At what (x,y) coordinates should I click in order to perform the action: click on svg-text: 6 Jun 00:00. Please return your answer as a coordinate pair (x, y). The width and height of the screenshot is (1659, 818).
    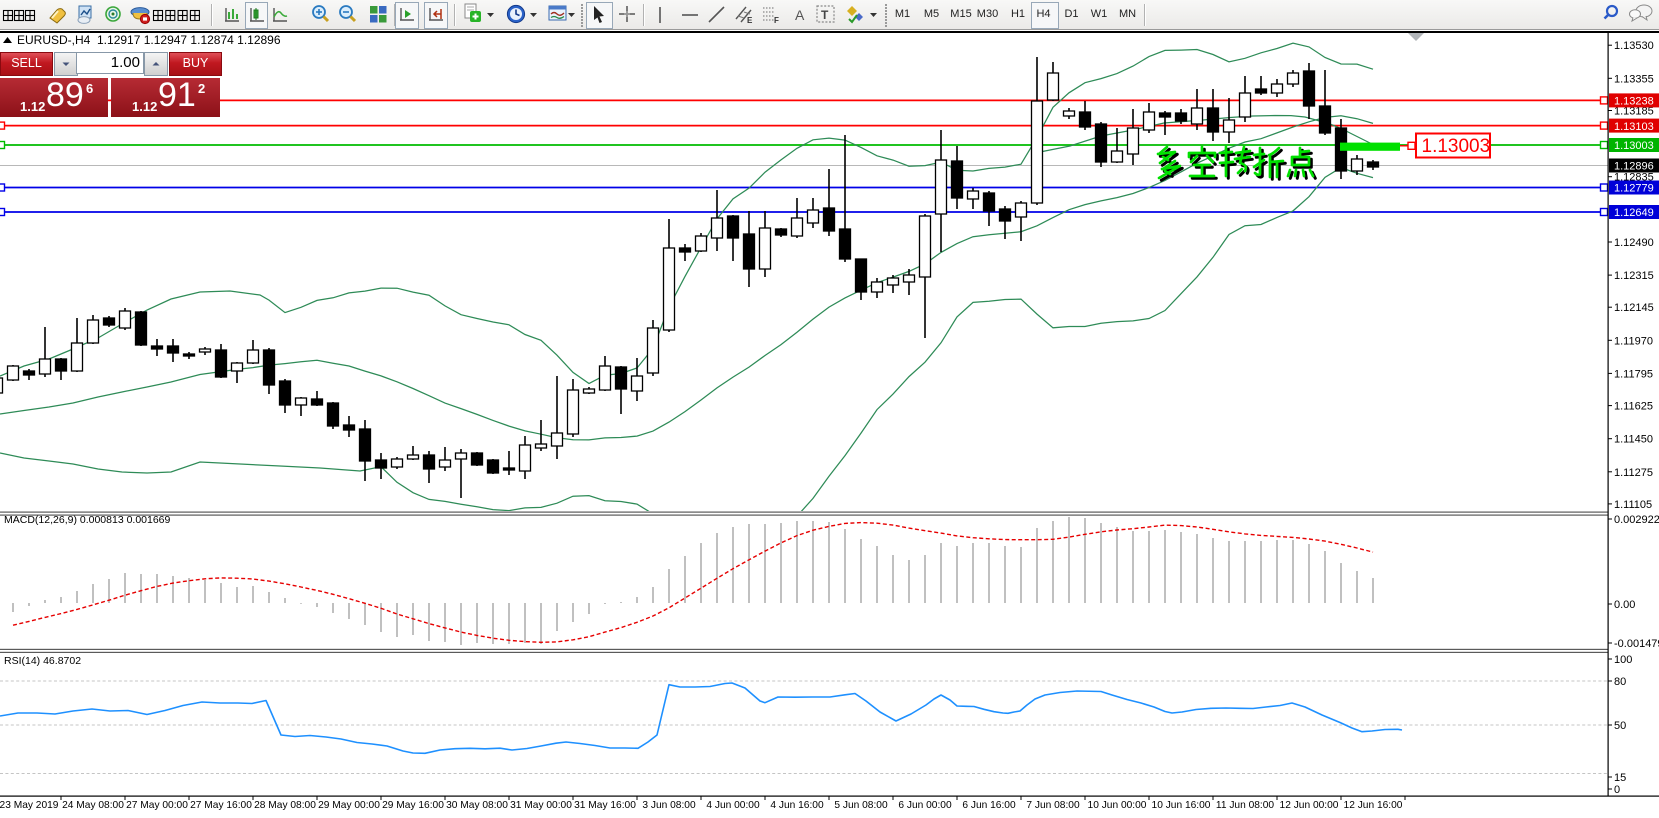
    Looking at the image, I should click on (925, 805).